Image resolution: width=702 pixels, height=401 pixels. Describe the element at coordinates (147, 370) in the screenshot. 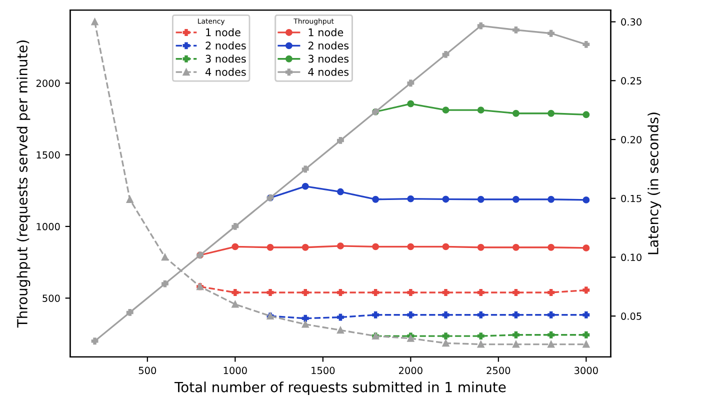

I see `x-tick-label: 500` at that location.